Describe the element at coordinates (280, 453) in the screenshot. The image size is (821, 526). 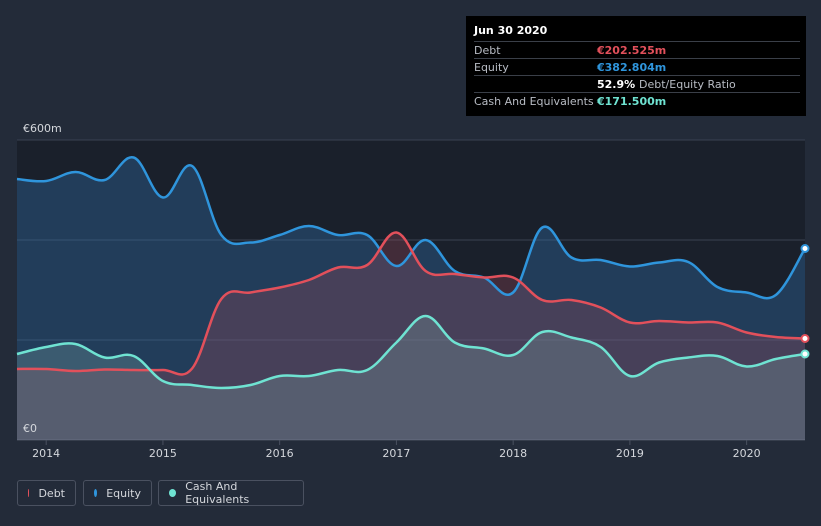
I see `x-tick-label: 2016` at that location.